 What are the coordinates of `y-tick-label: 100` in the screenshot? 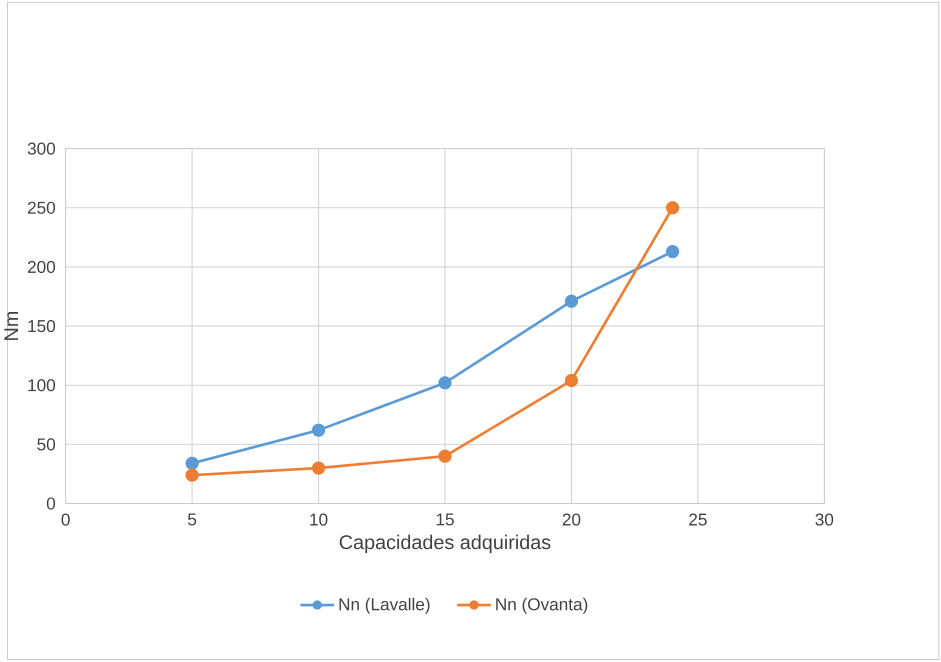 It's located at (42, 385).